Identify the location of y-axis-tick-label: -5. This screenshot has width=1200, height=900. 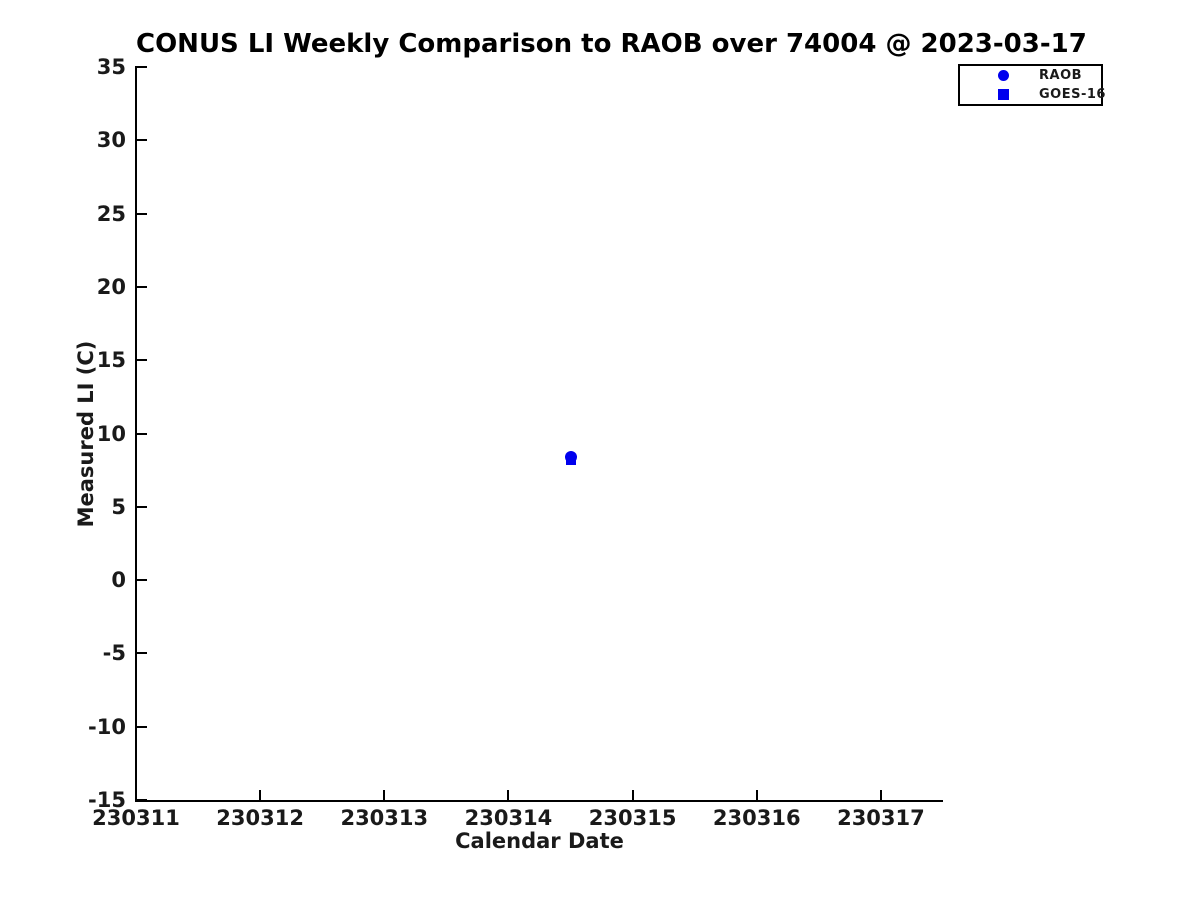
(114, 653).